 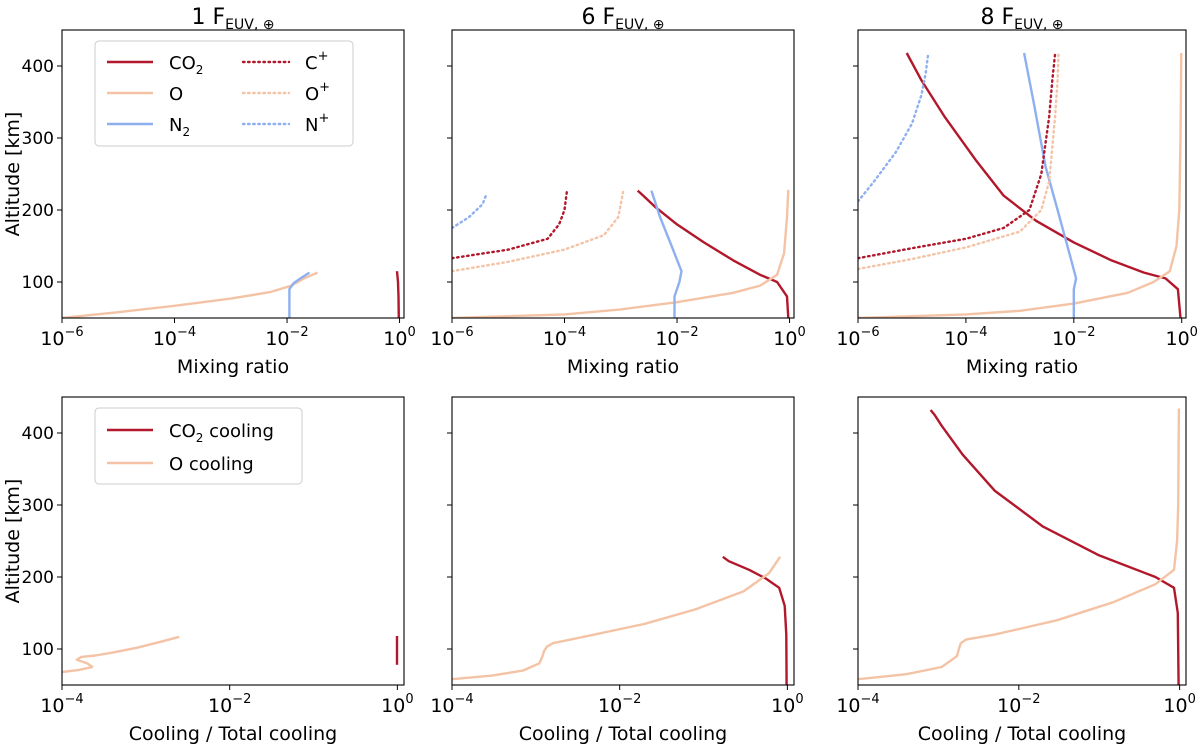 What do you see at coordinates (317, 123) in the screenshot?
I see `legend-label: N+` at bounding box center [317, 123].